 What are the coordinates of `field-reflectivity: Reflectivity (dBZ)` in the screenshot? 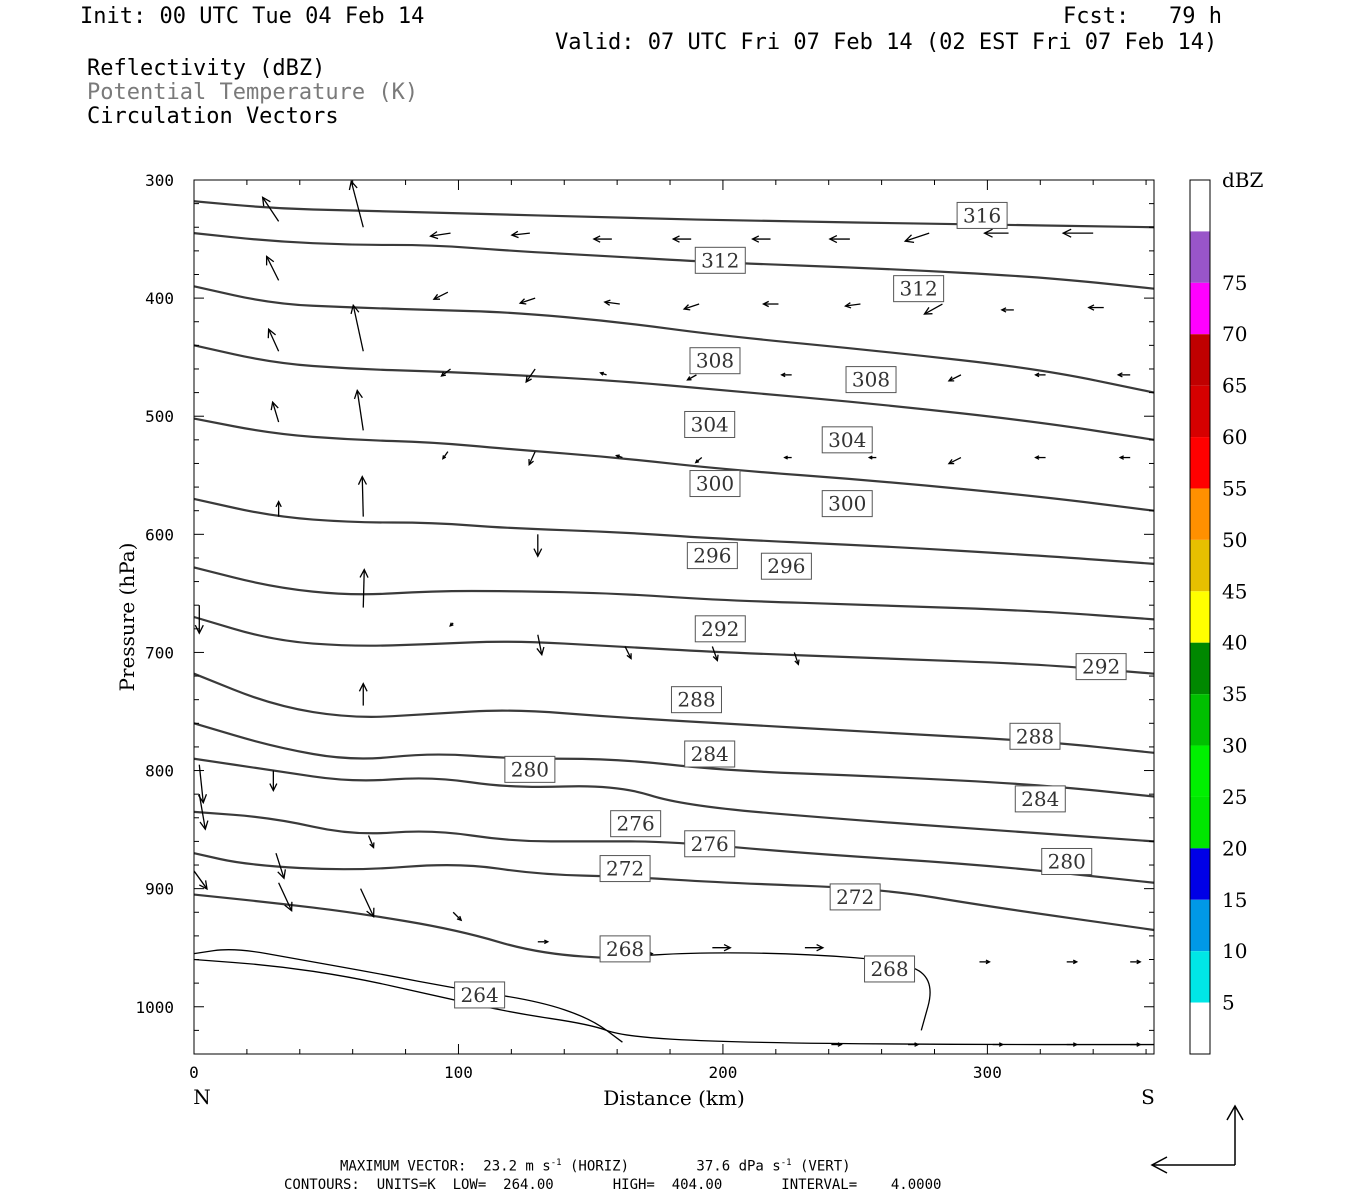 It's located at (206, 68).